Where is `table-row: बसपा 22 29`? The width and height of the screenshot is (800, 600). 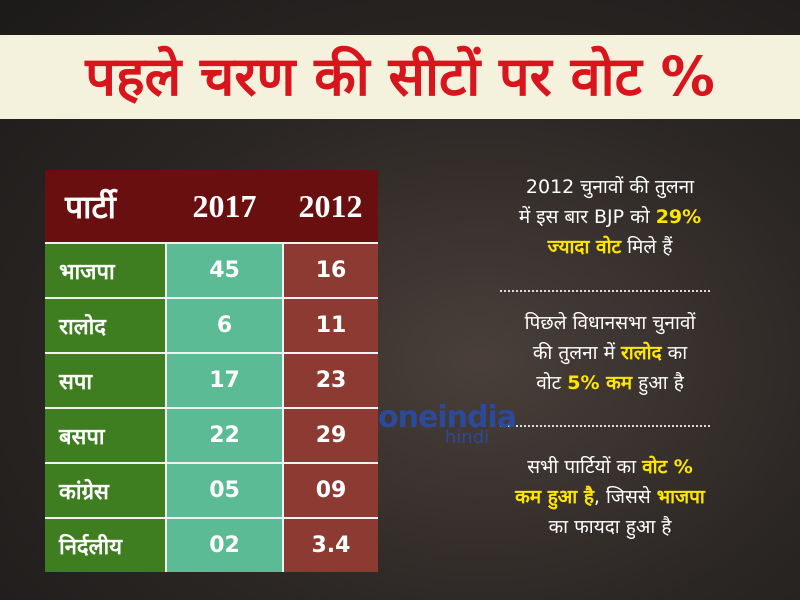 table-row: बसपा 22 29 is located at coordinates (211, 435).